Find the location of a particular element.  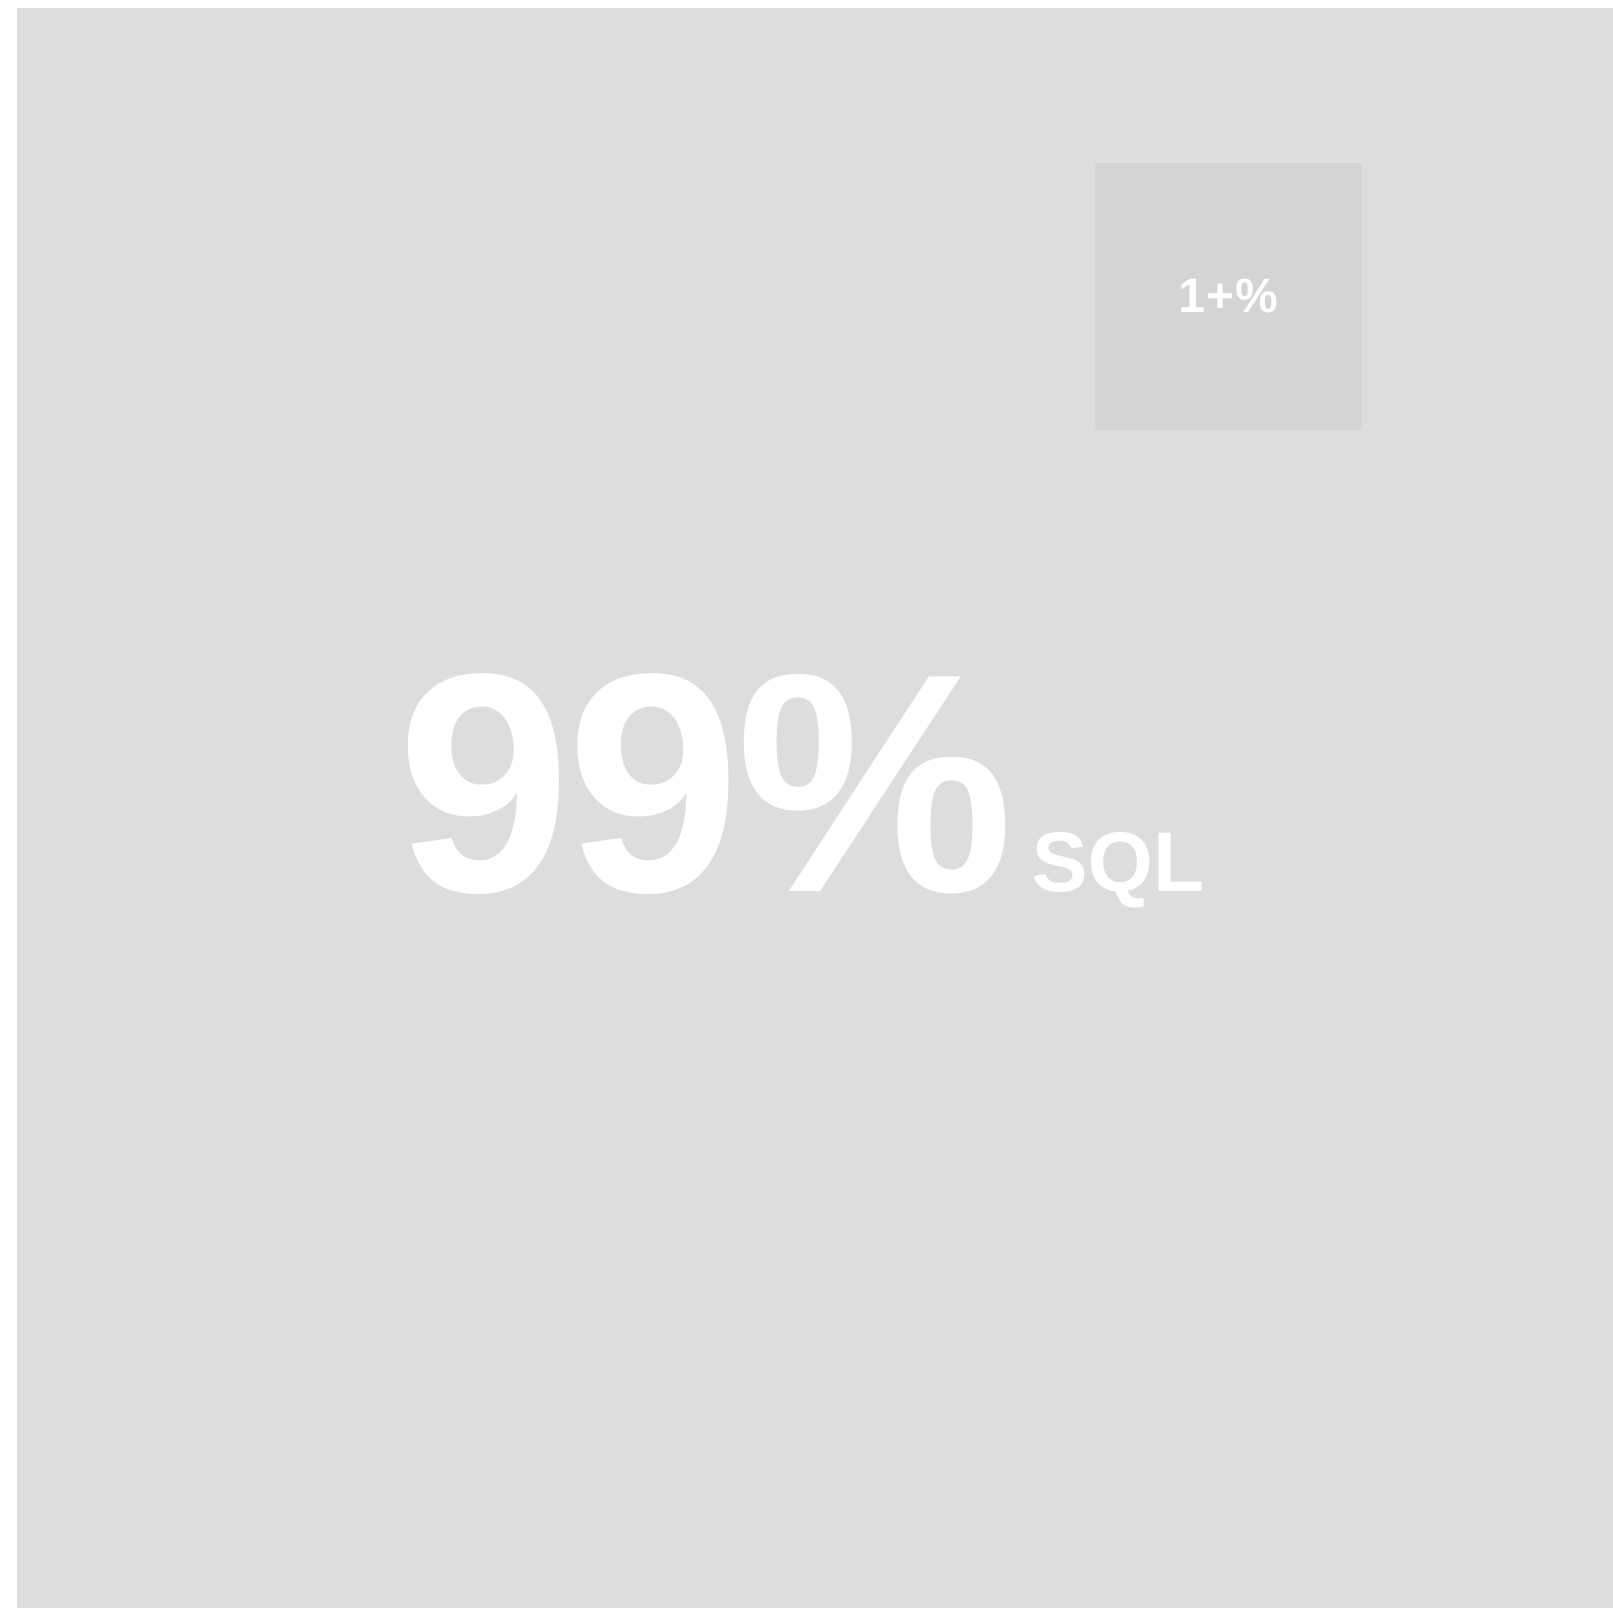

headline-suffix: SQL is located at coordinates (1118, 862).